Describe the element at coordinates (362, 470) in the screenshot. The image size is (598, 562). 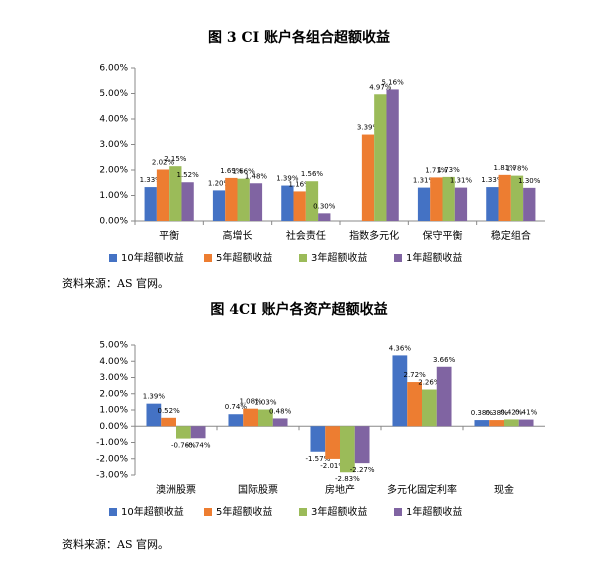
I see `value-label: -2.27%` at that location.